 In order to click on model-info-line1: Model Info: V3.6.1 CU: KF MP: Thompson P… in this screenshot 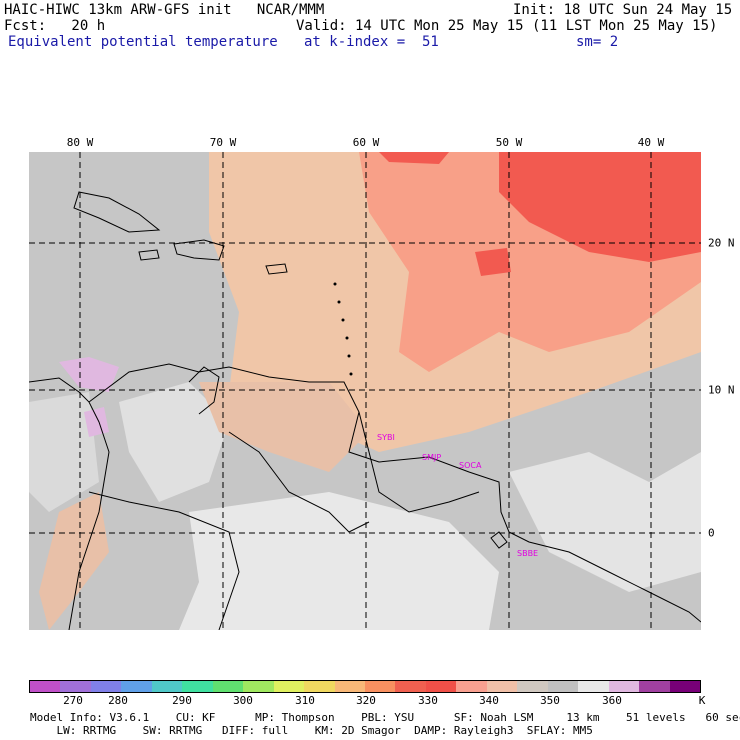, I will do `click(385, 717)`.